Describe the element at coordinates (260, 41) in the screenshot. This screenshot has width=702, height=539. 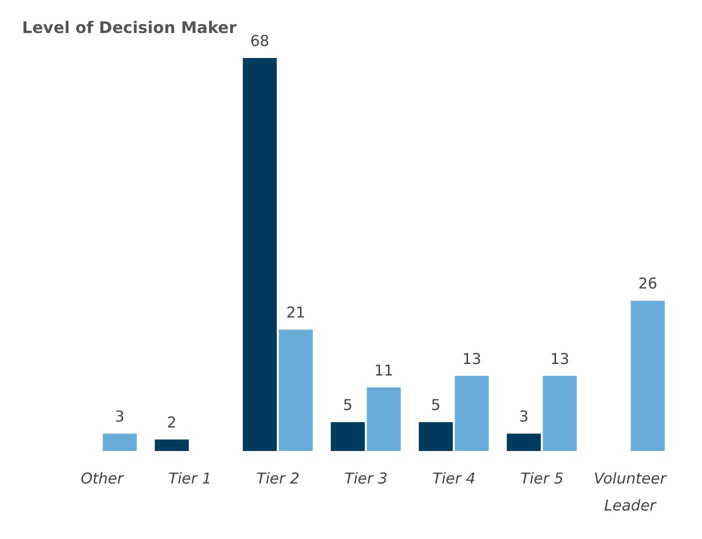
I see `data-label: 68` at that location.